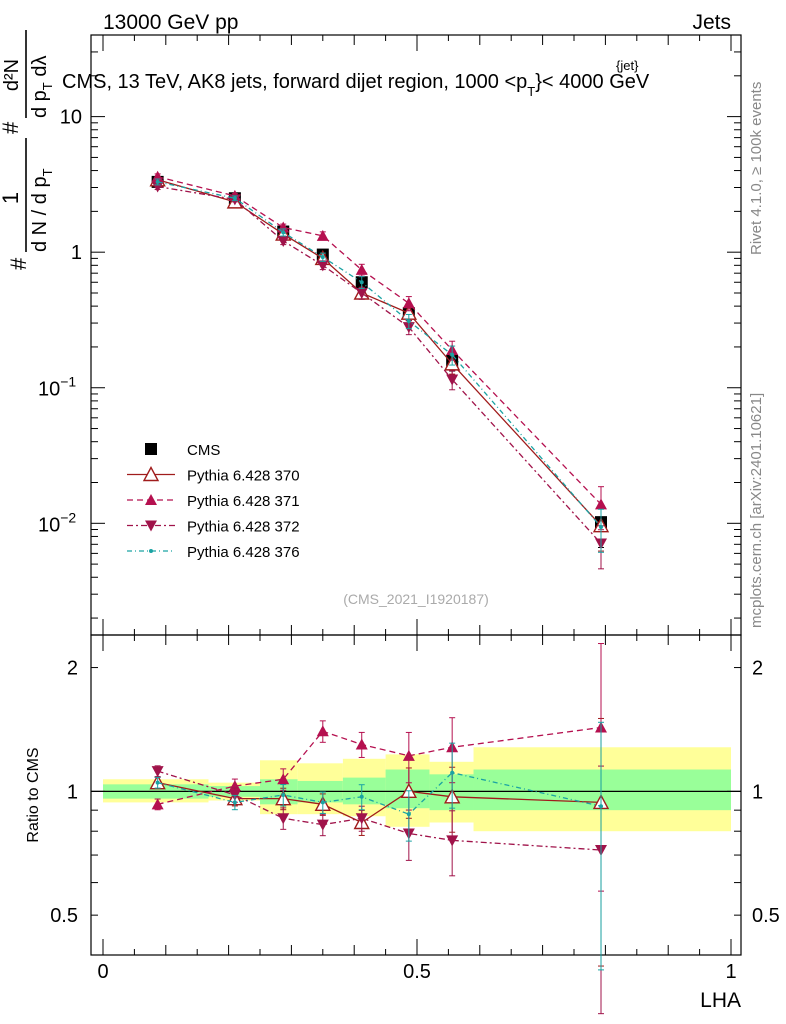 The image size is (786, 1024). What do you see at coordinates (720, 1000) in the screenshot?
I see `x-axis-label: LHA` at bounding box center [720, 1000].